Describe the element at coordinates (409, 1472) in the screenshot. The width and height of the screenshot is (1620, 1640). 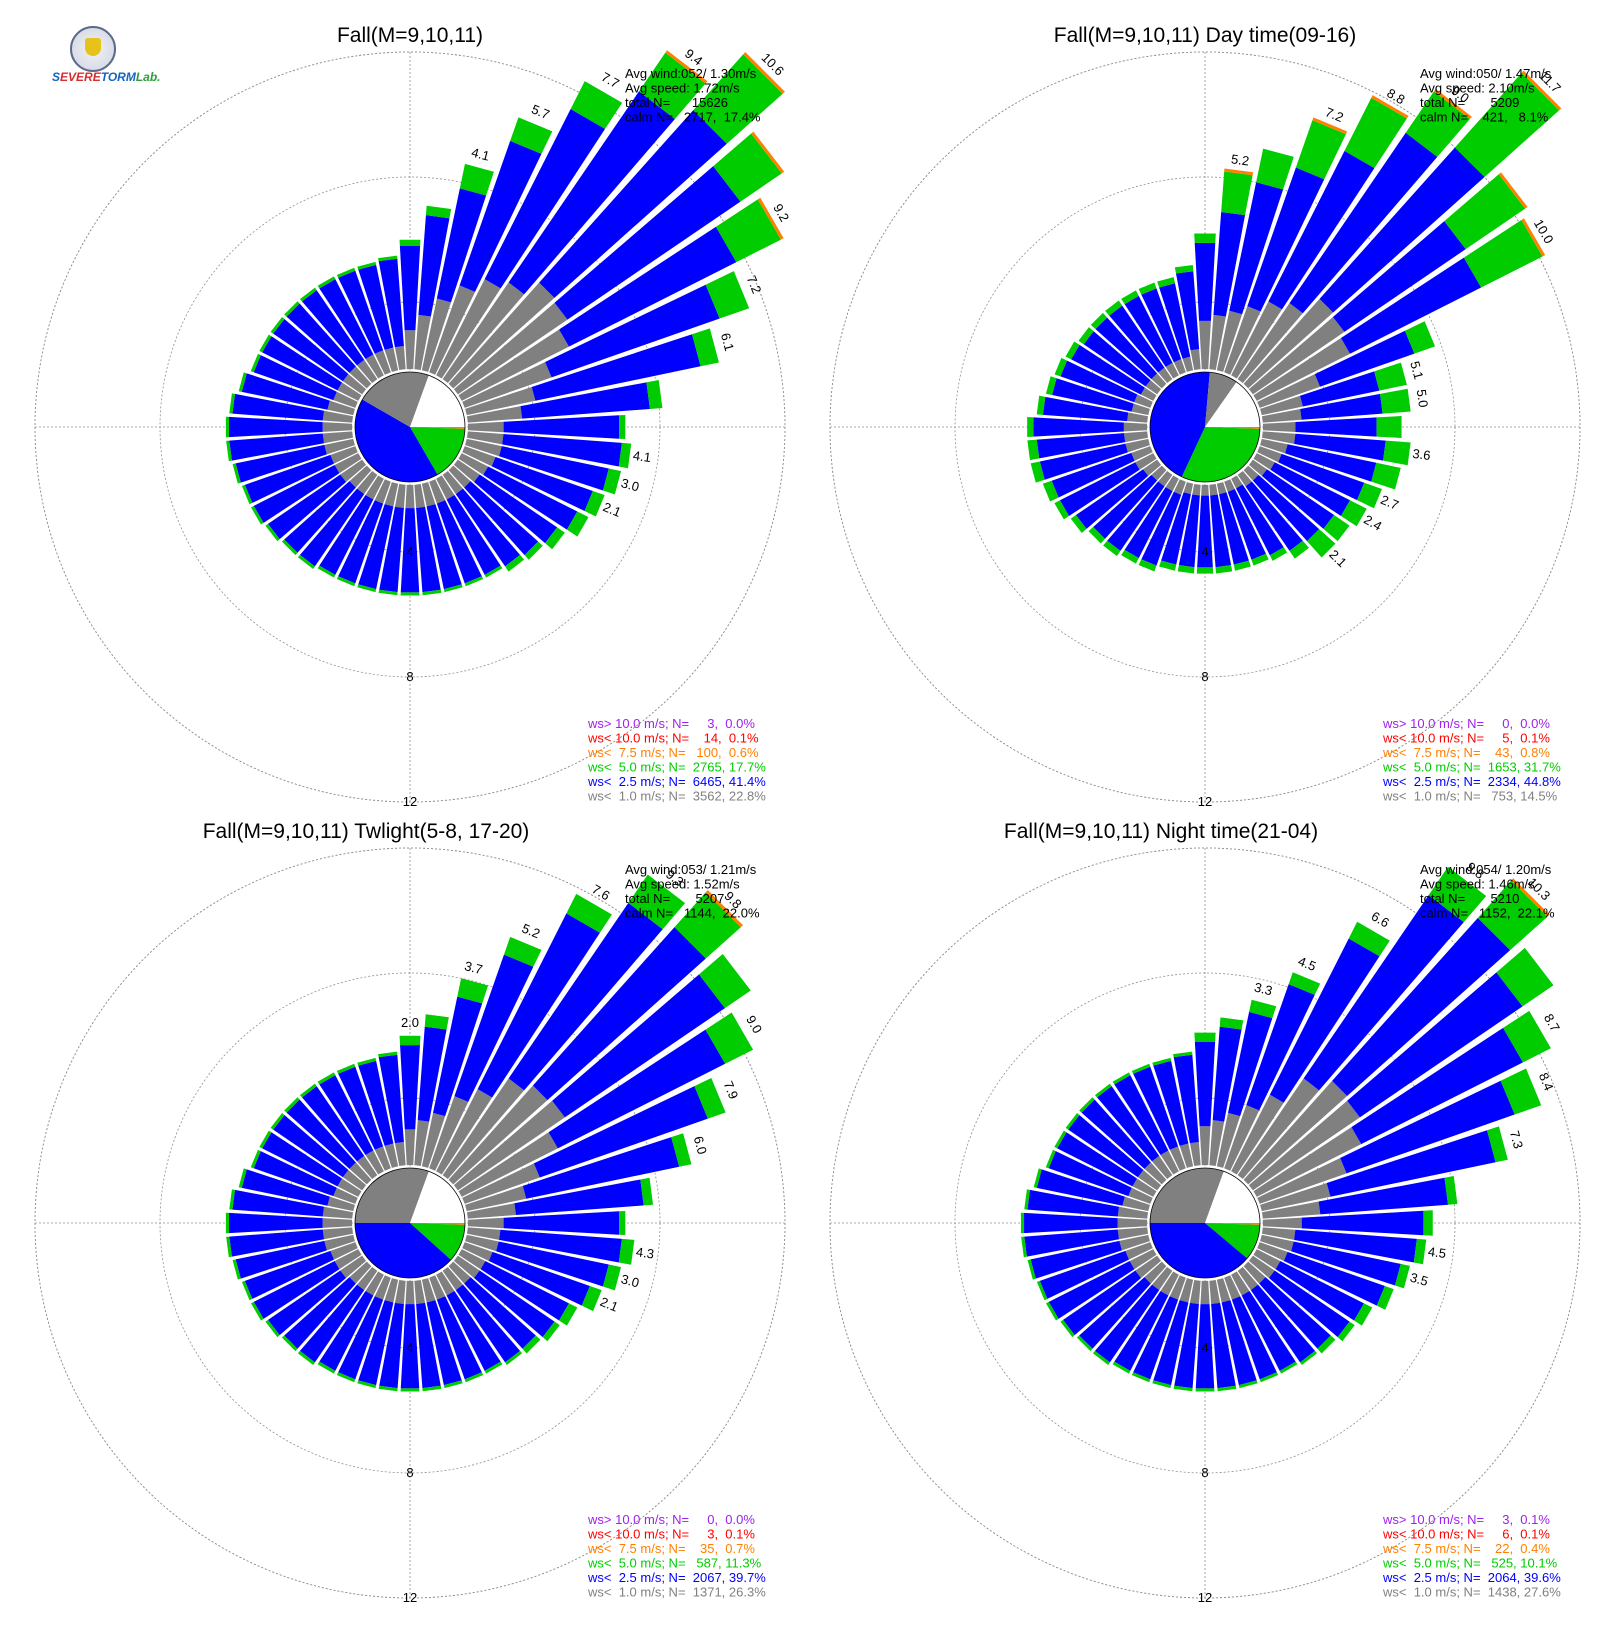
I see `ring-label: 8` at that location.